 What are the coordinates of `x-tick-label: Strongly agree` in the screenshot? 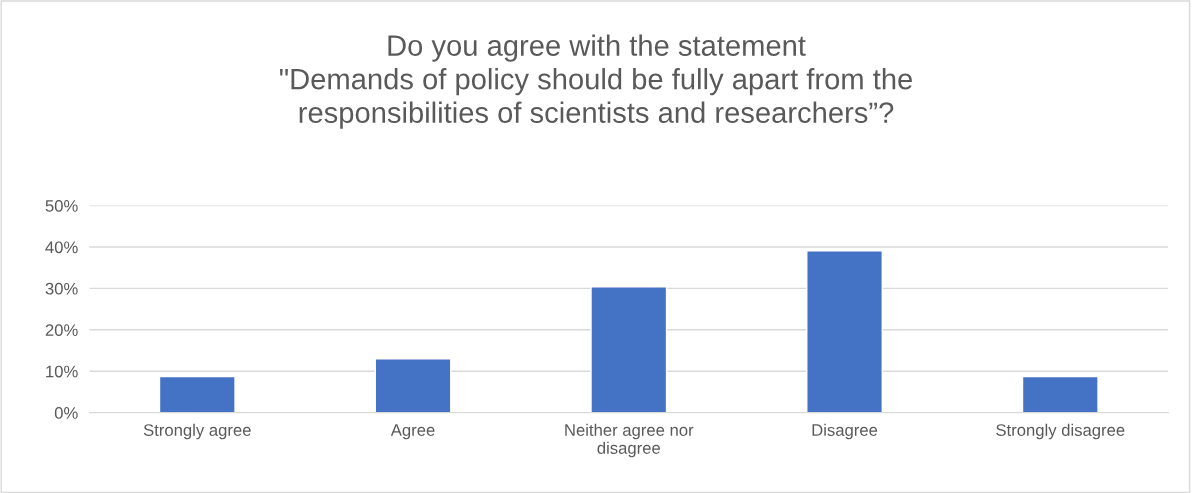 It's located at (197, 431).